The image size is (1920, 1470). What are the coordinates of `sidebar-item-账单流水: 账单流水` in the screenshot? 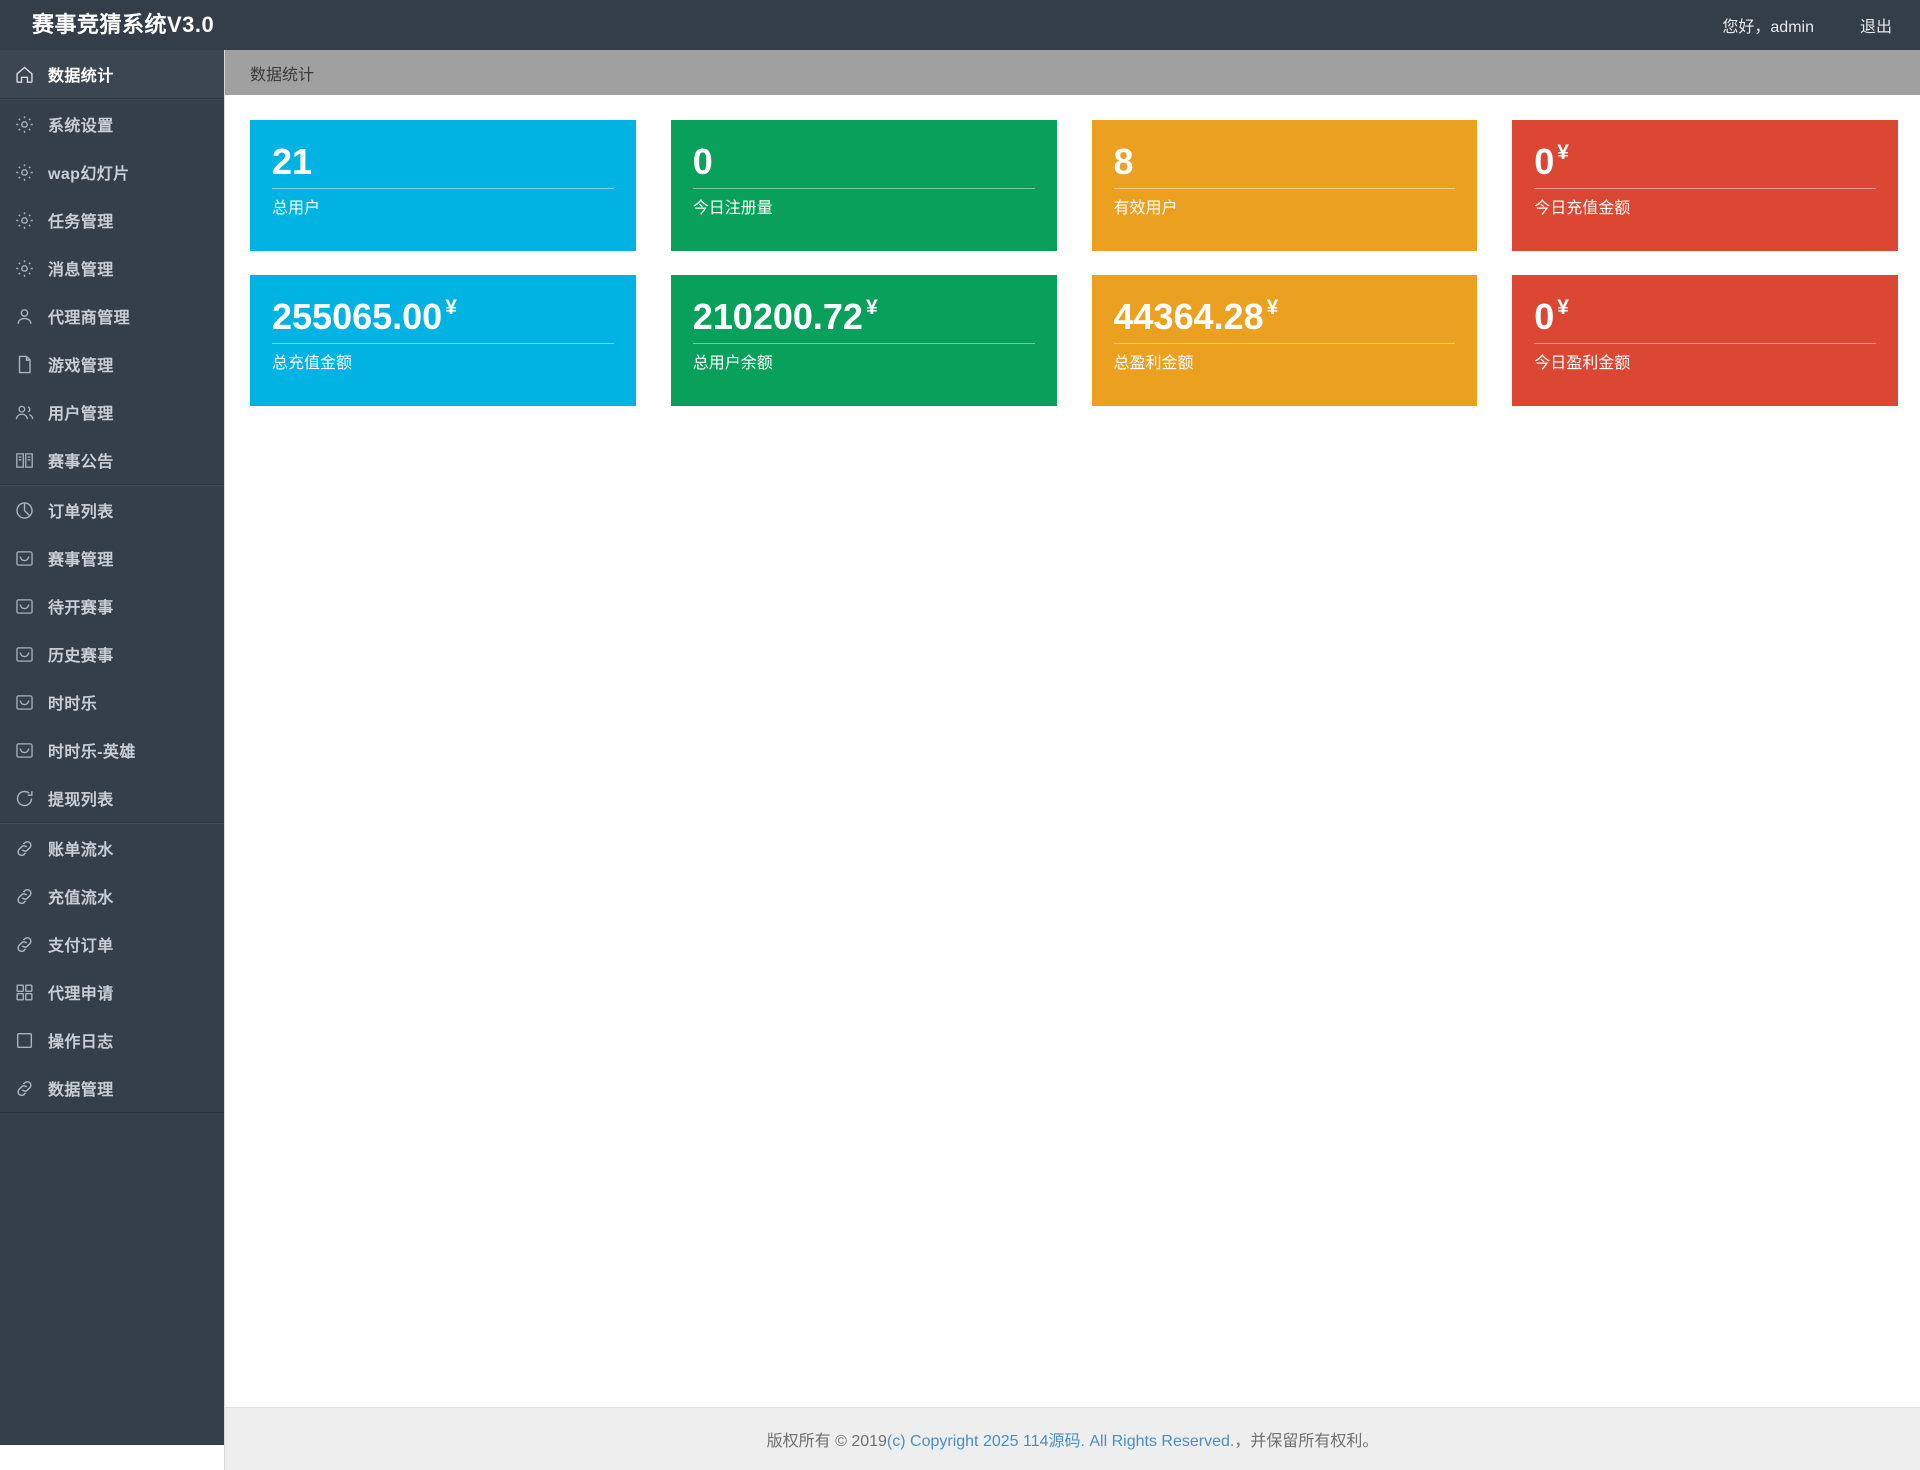 It's located at (112, 848).